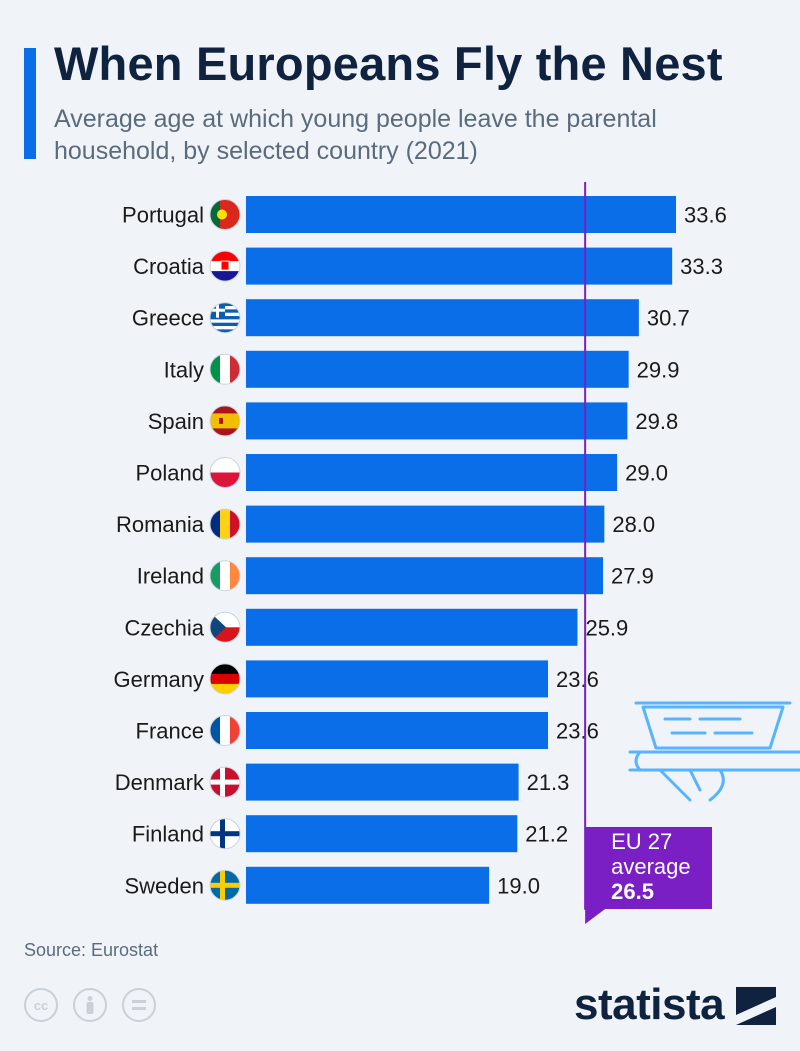  What do you see at coordinates (30, 103) in the screenshot?
I see `title-accent-bar` at bounding box center [30, 103].